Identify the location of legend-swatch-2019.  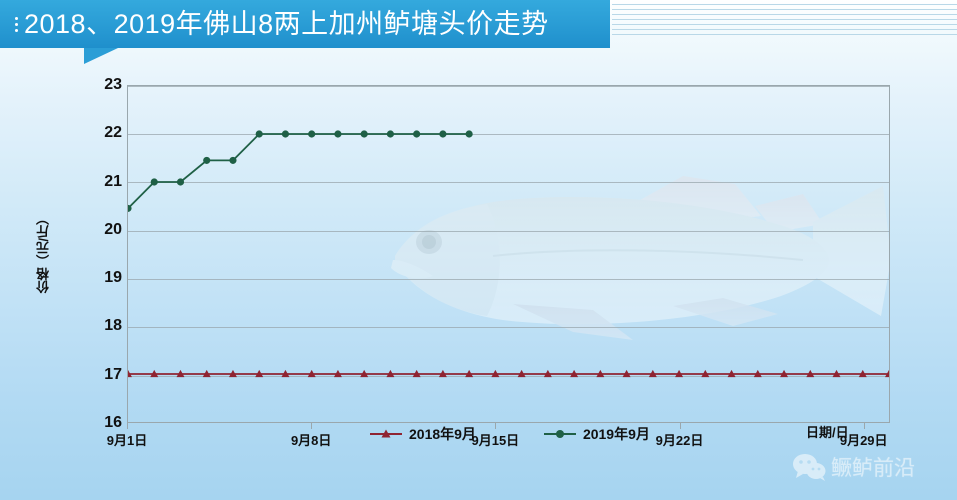
(559, 434).